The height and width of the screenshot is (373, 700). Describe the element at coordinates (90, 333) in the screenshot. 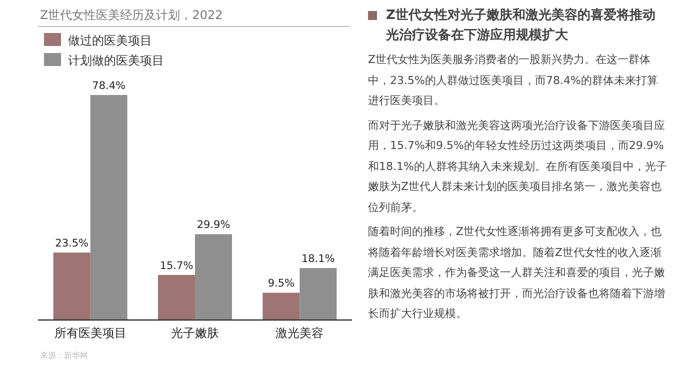

I see `x-tick-label: 所有医美项目` at that location.